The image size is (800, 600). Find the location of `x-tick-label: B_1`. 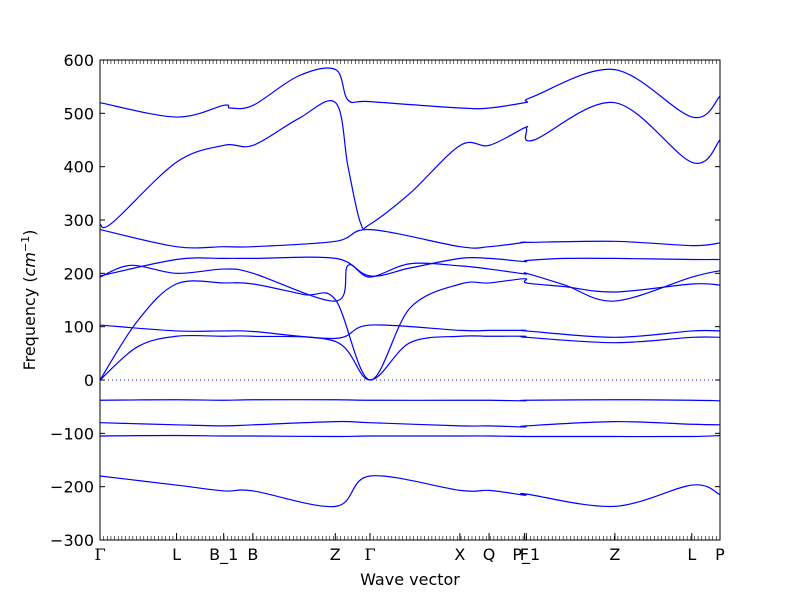

x-tick-label: B_1 is located at coordinates (223, 555).